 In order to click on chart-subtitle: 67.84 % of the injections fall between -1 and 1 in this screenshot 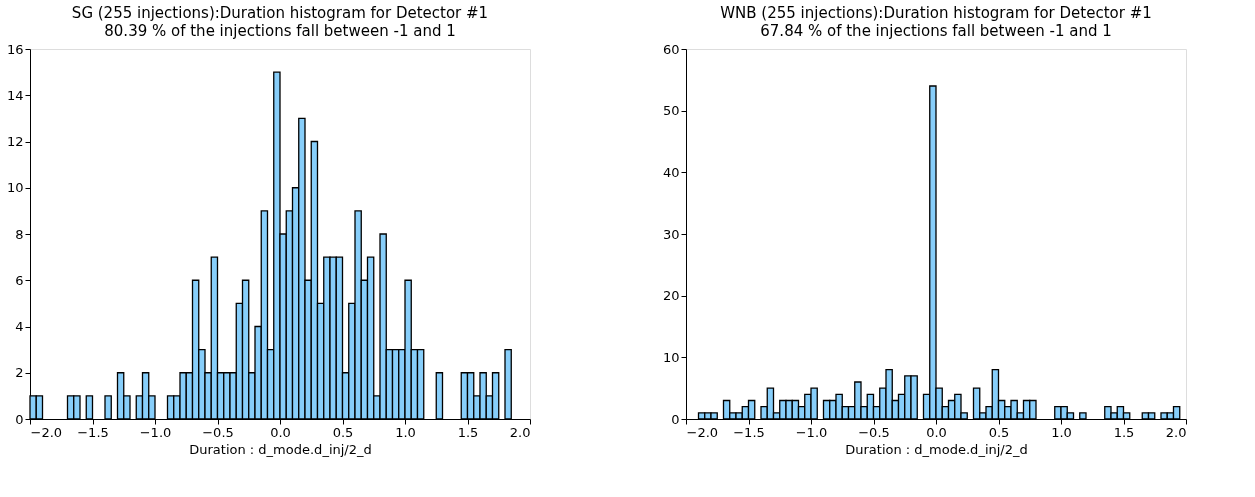, I will do `click(936, 31)`.